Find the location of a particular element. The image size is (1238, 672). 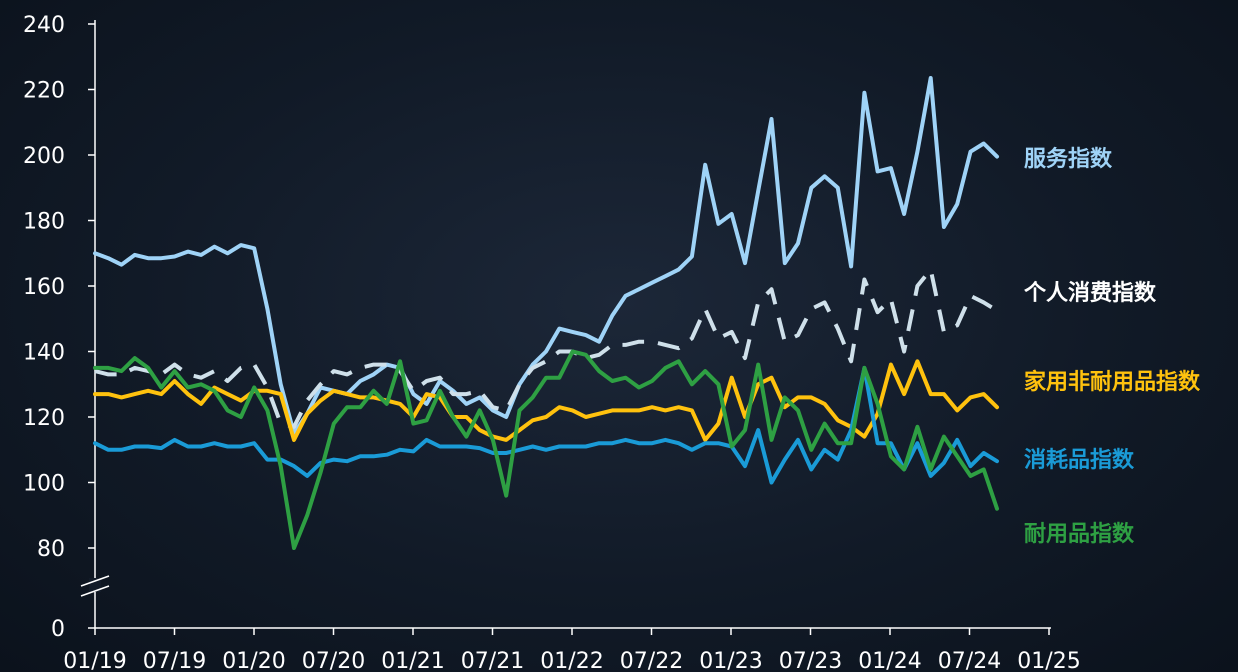

y-tick-label: 140 is located at coordinates (44, 353).